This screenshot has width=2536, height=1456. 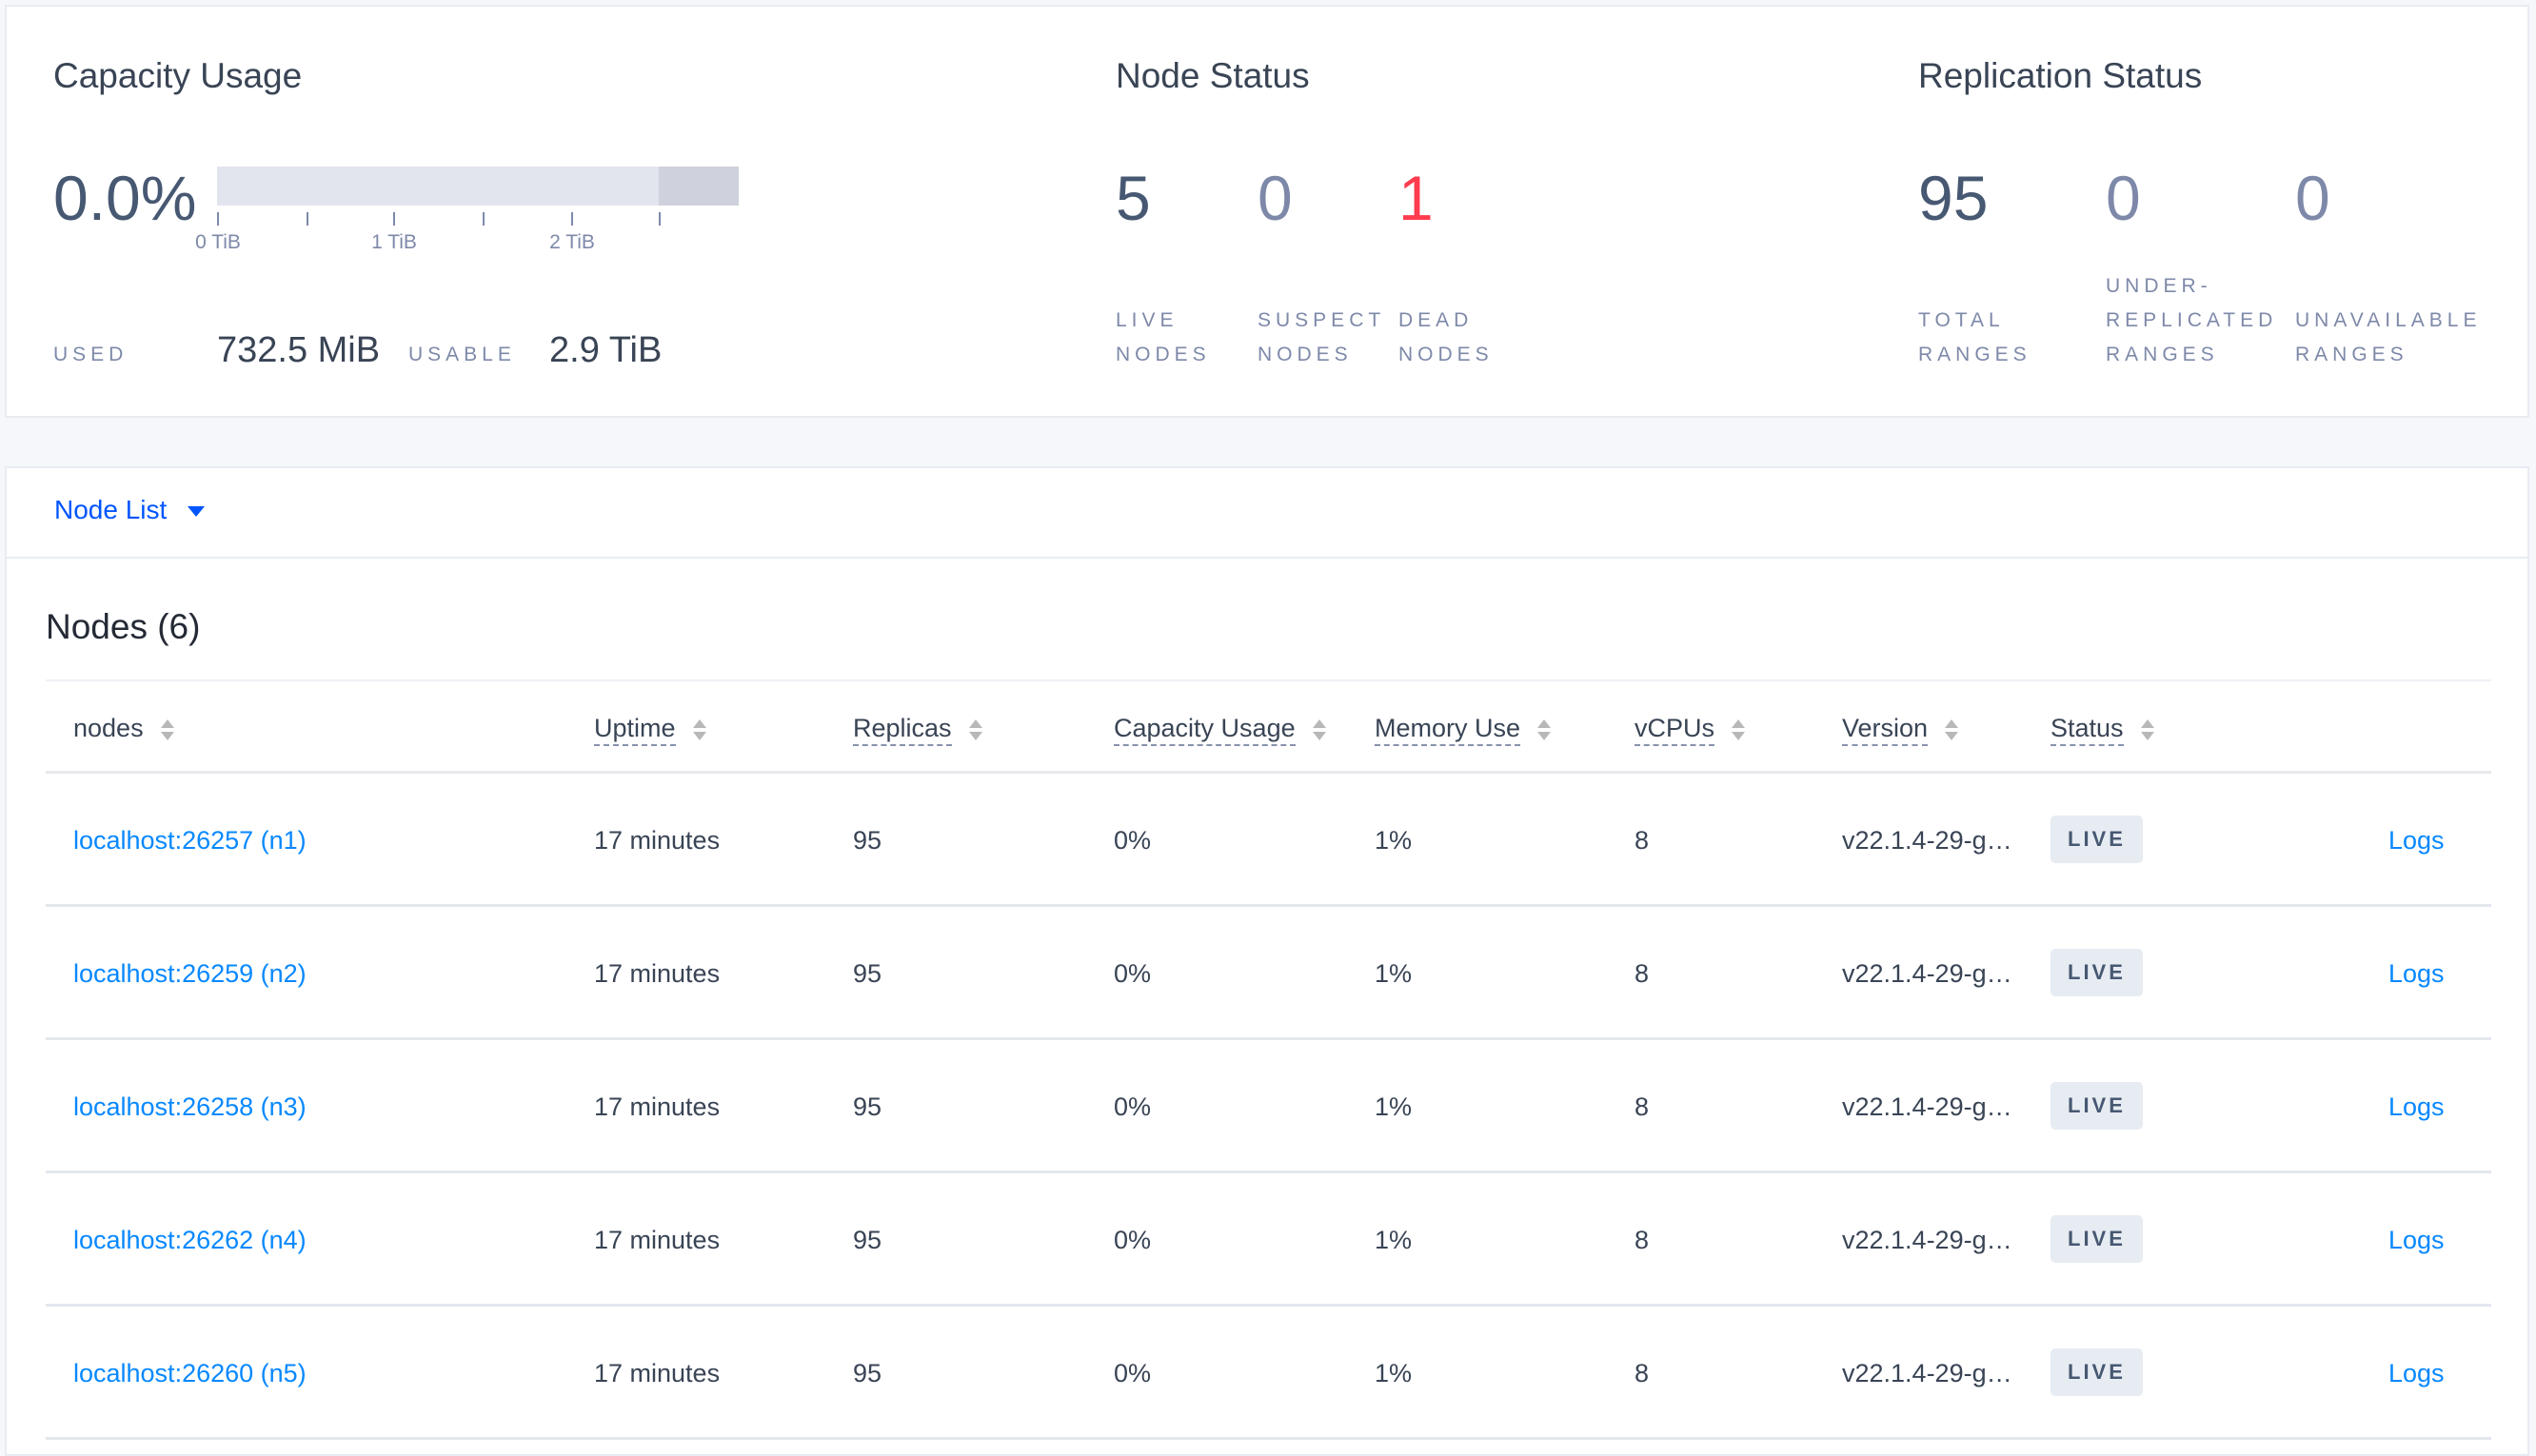 I want to click on replication-status-title: Replication Status, so click(x=2060, y=75).